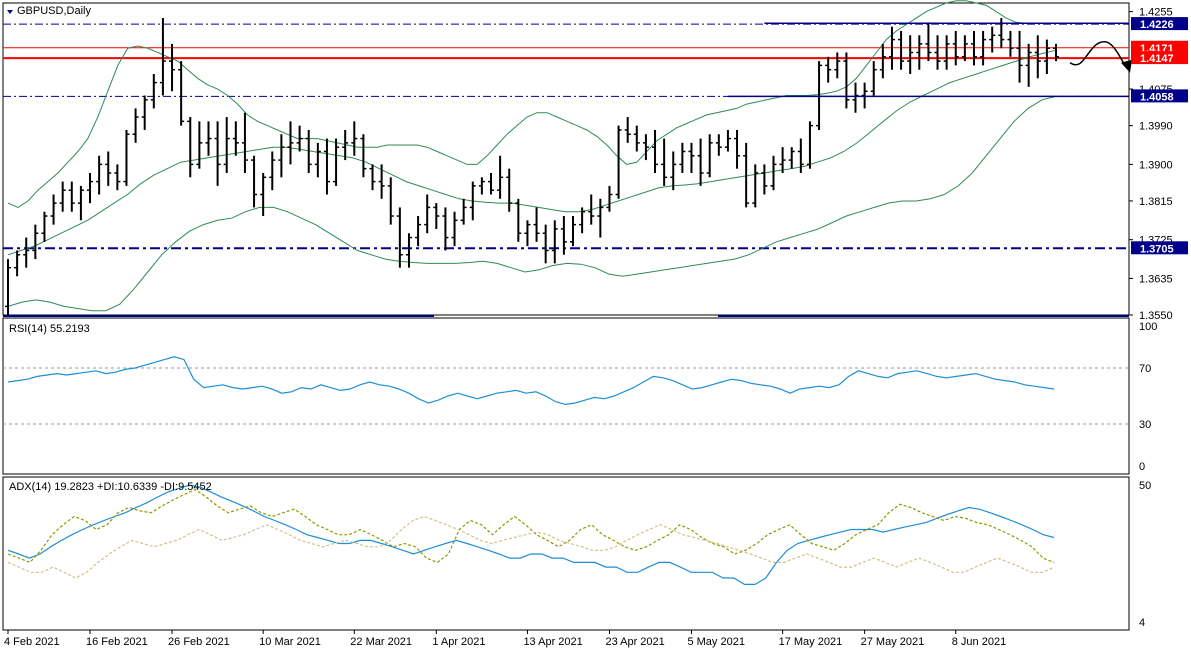  Describe the element at coordinates (552, 642) in the screenshot. I see `time-tick-label: 13 Apr 2021` at that location.